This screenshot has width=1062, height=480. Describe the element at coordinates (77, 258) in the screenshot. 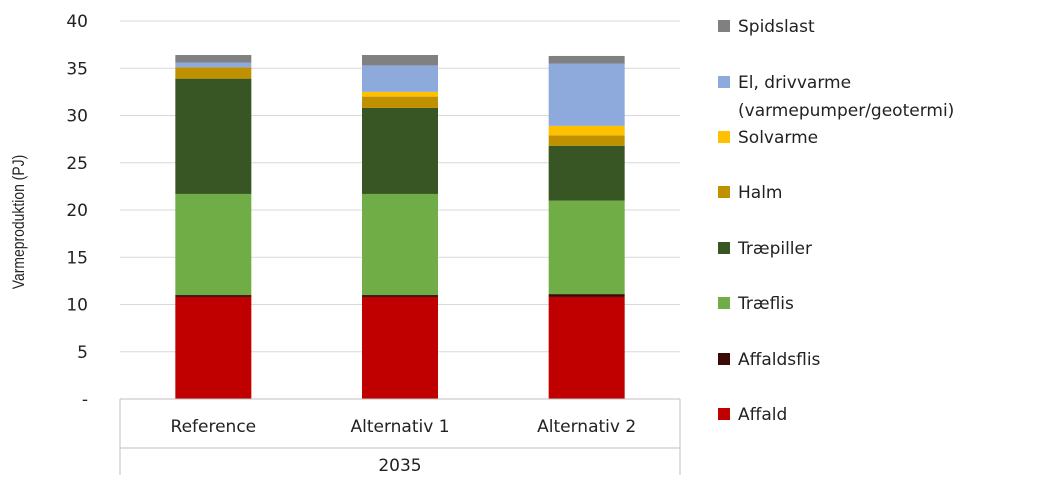

I see `y-tick-label: 15` at that location.